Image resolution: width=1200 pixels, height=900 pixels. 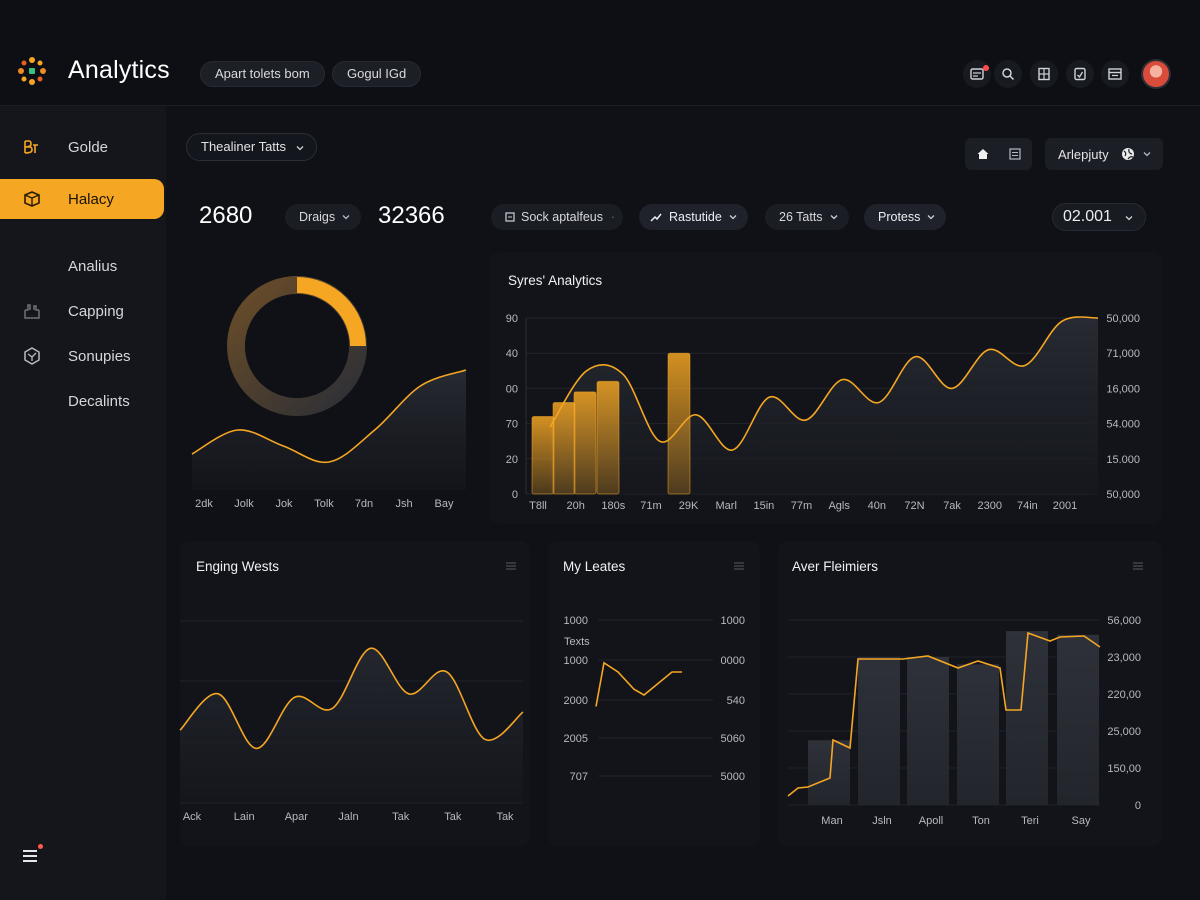 I want to click on header-pill-1: Apart tolets bom, so click(x=262, y=74).